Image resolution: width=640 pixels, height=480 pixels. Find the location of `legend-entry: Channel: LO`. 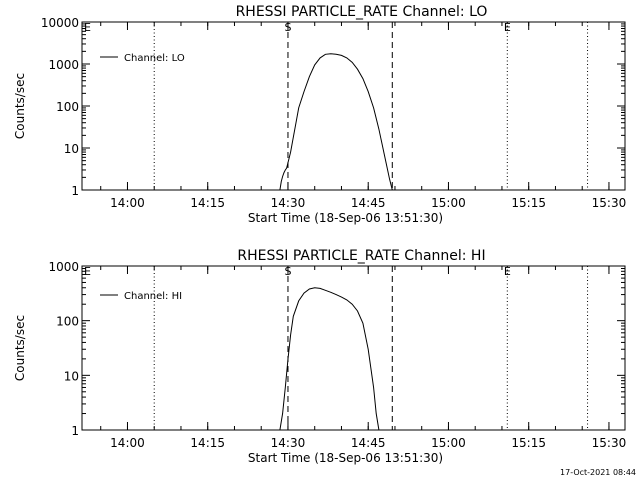

legend-entry: Channel: LO is located at coordinates (154, 58).